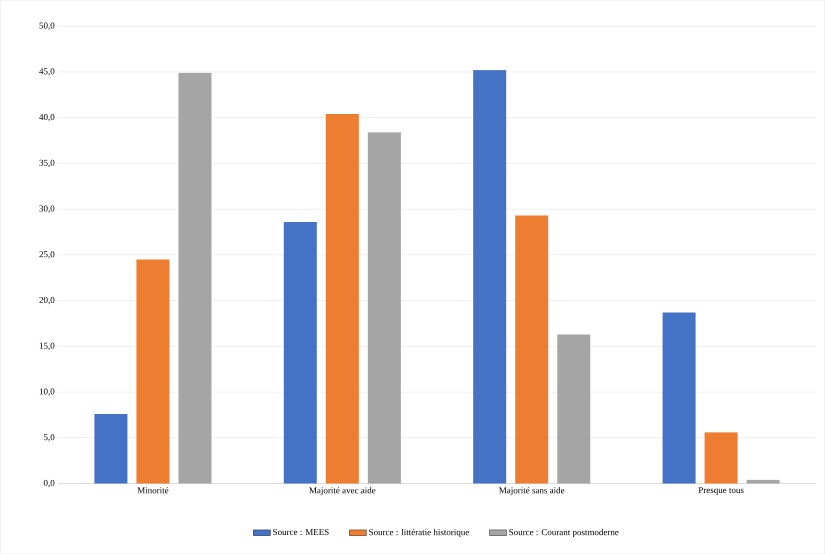  What do you see at coordinates (564, 533) in the screenshot?
I see `legend-label: Source : Courant postmoderne` at bounding box center [564, 533].